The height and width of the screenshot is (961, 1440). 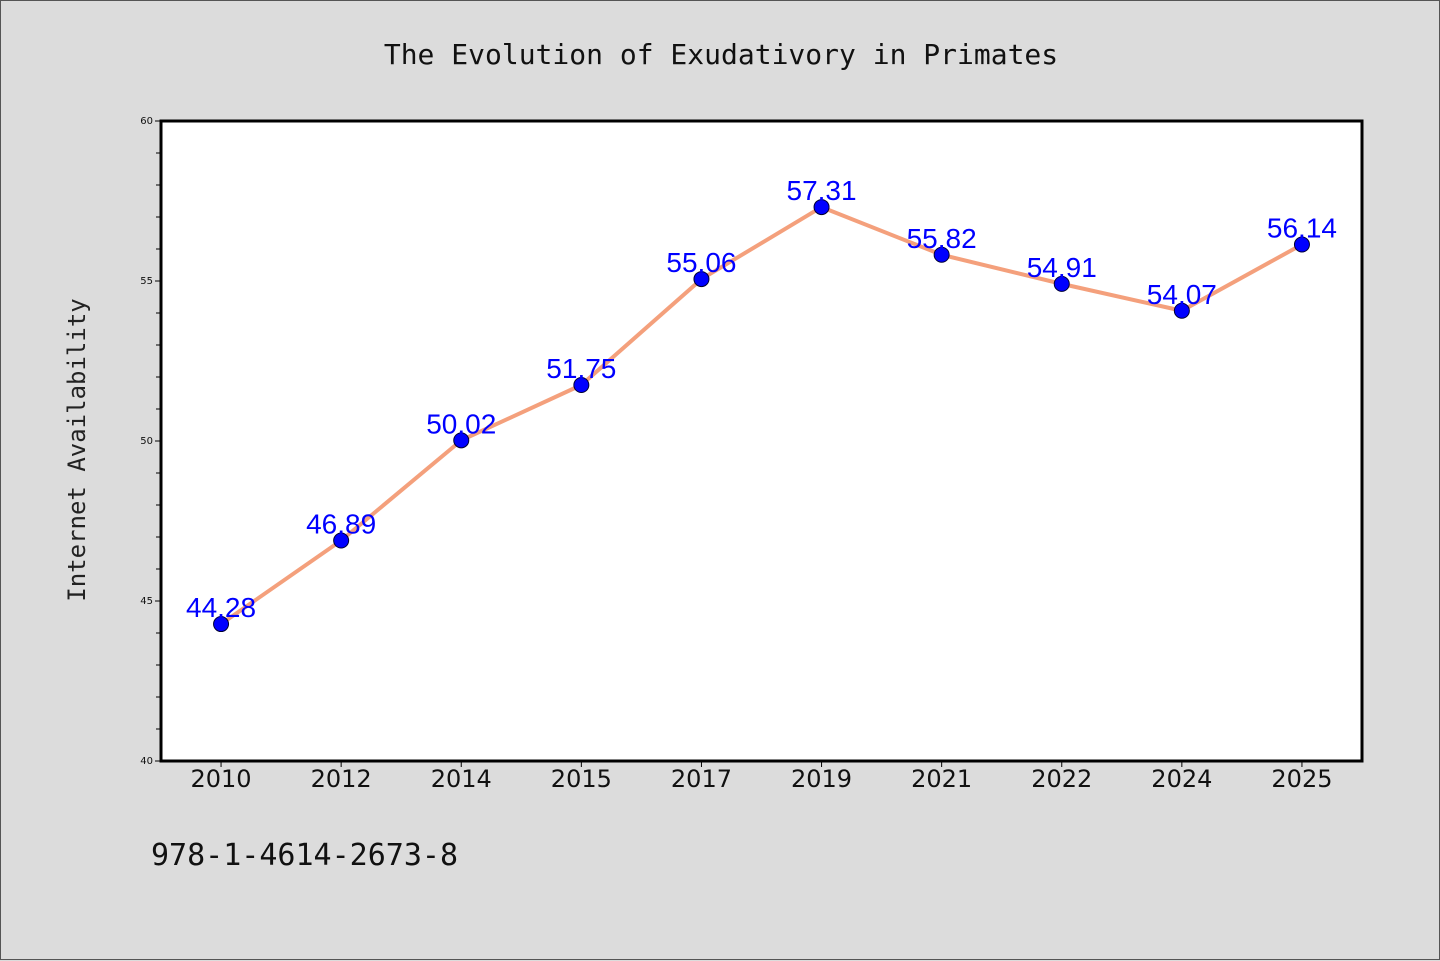 I want to click on y-tick-label: 60, so click(x=146, y=121).